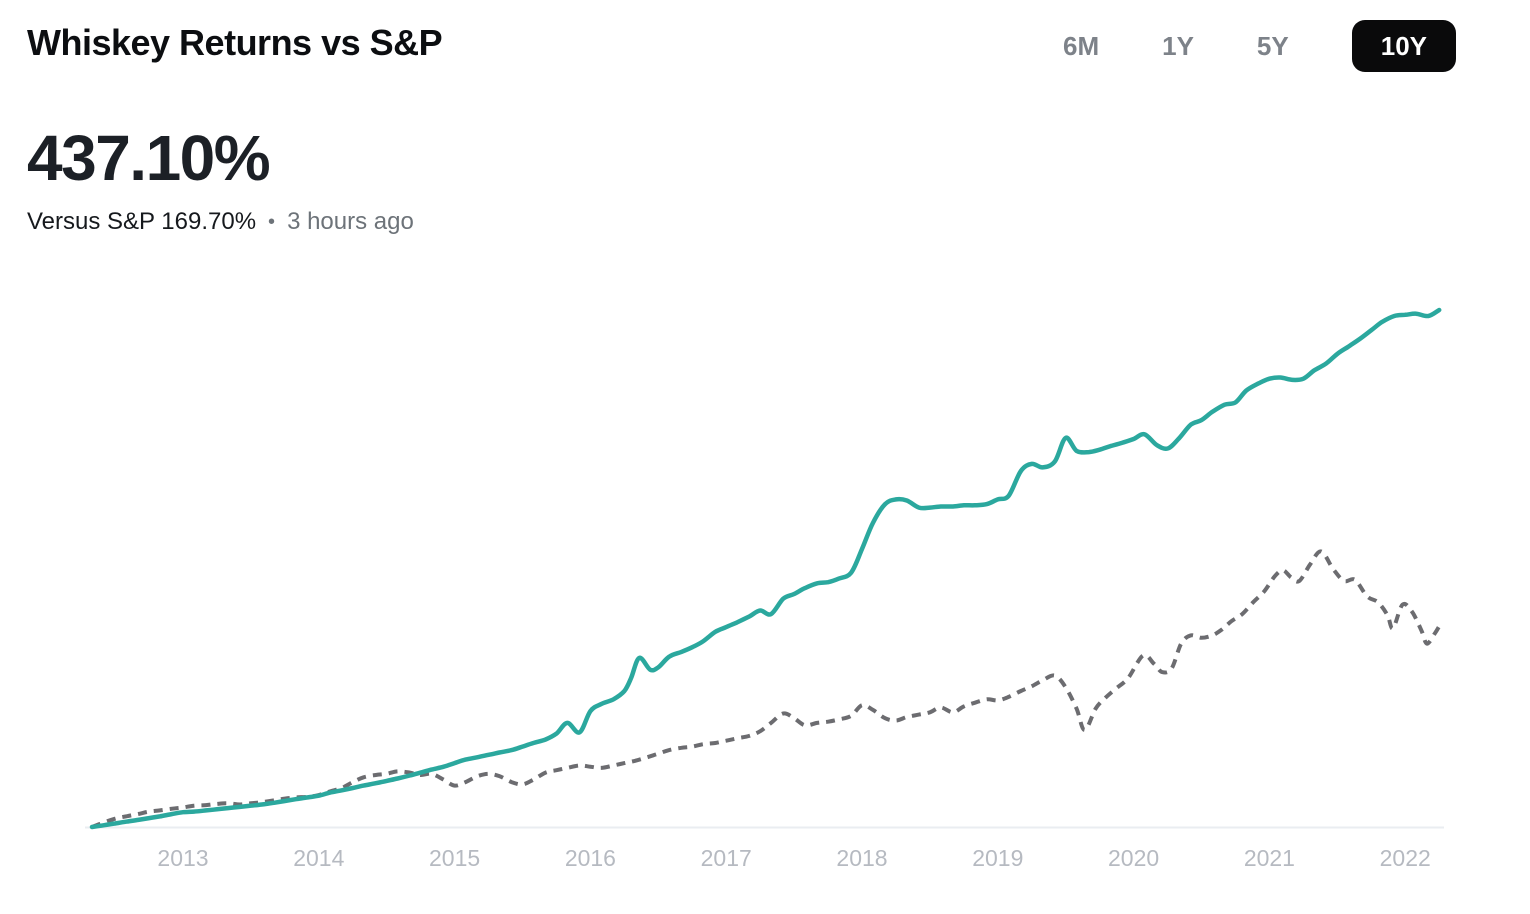  Describe the element at coordinates (1405, 858) in the screenshot. I see `x-tick-label-2022: 2022` at that location.